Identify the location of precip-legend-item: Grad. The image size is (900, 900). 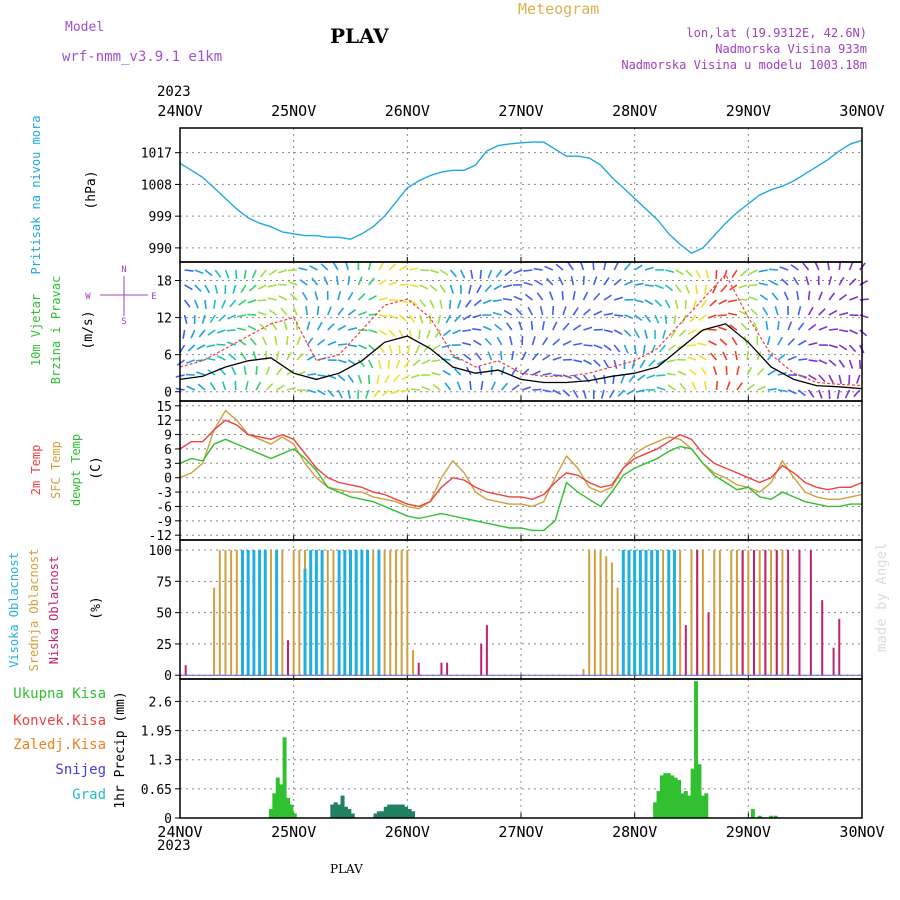
(89, 795).